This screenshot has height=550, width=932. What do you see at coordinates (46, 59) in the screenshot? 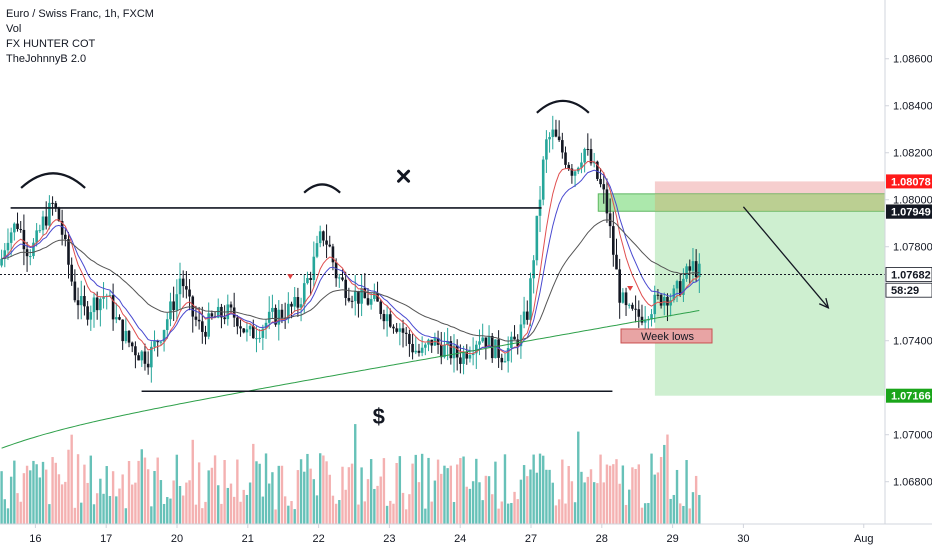
I see `legend-indicator-johnnyb: TheJohnnyB 2.0` at bounding box center [46, 59].